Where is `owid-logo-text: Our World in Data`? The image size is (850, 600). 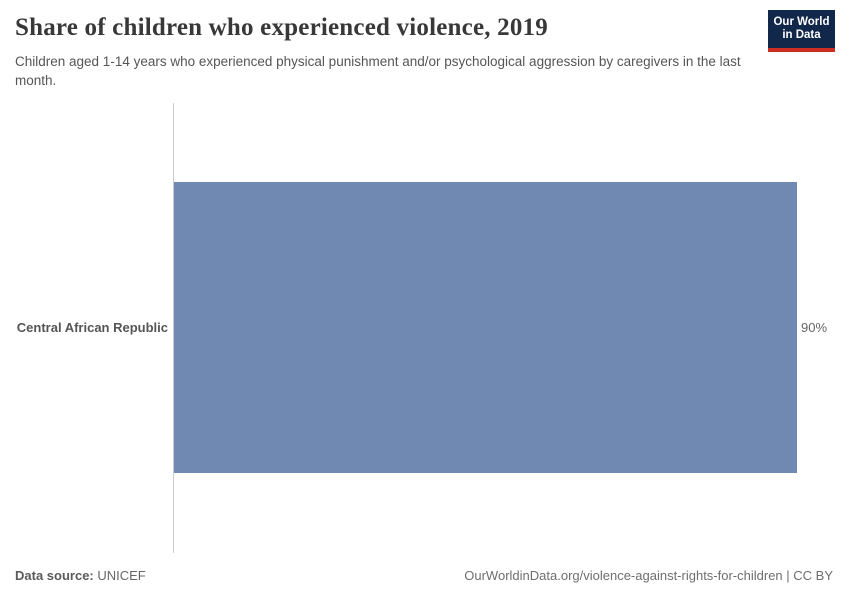 owid-logo-text: Our World in Data is located at coordinates (801, 29).